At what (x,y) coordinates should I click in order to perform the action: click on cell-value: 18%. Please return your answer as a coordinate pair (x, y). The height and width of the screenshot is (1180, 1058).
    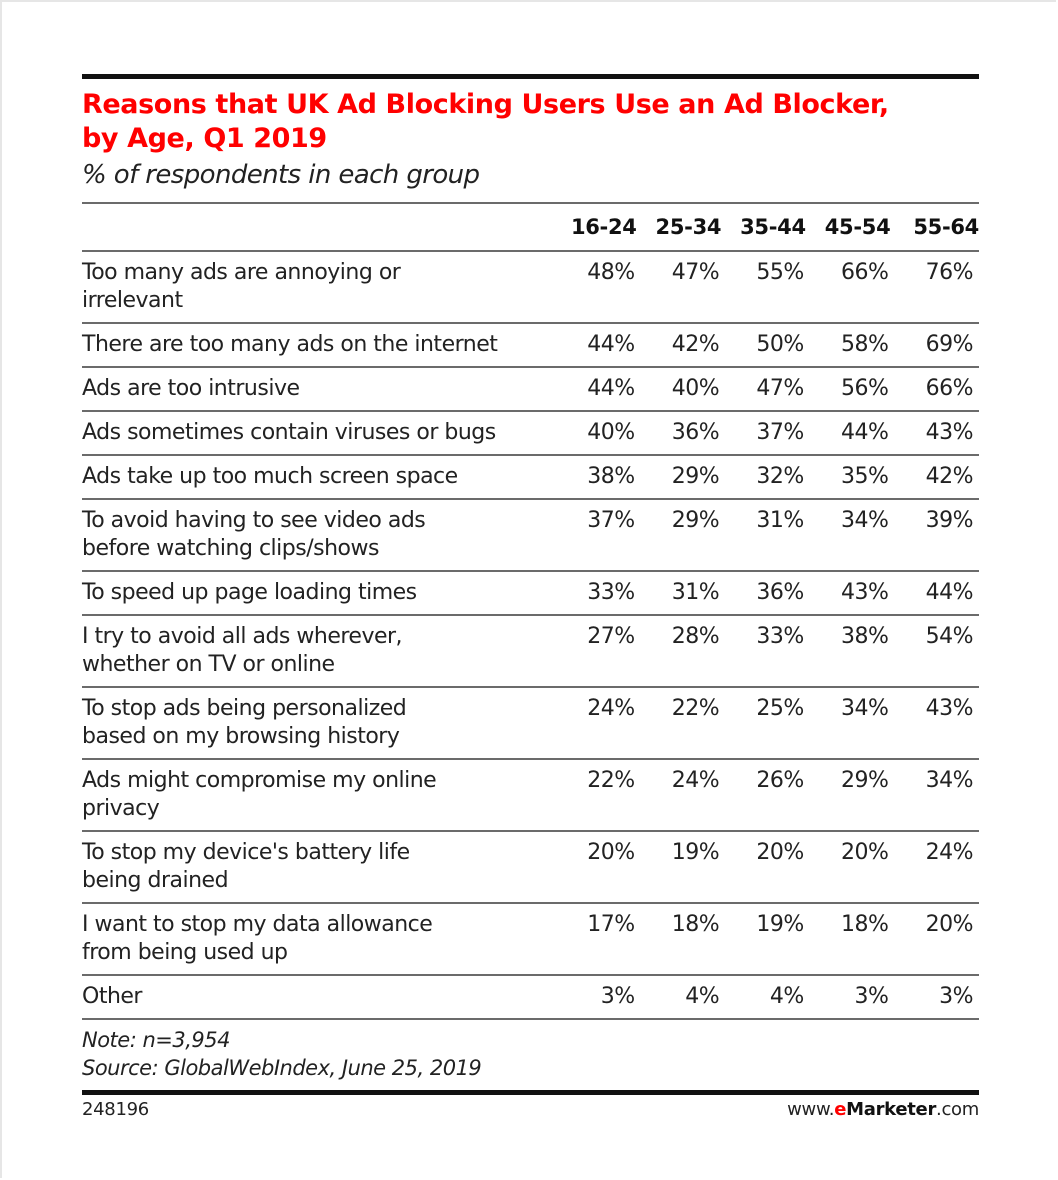
    Looking at the image, I should click on (683, 939).